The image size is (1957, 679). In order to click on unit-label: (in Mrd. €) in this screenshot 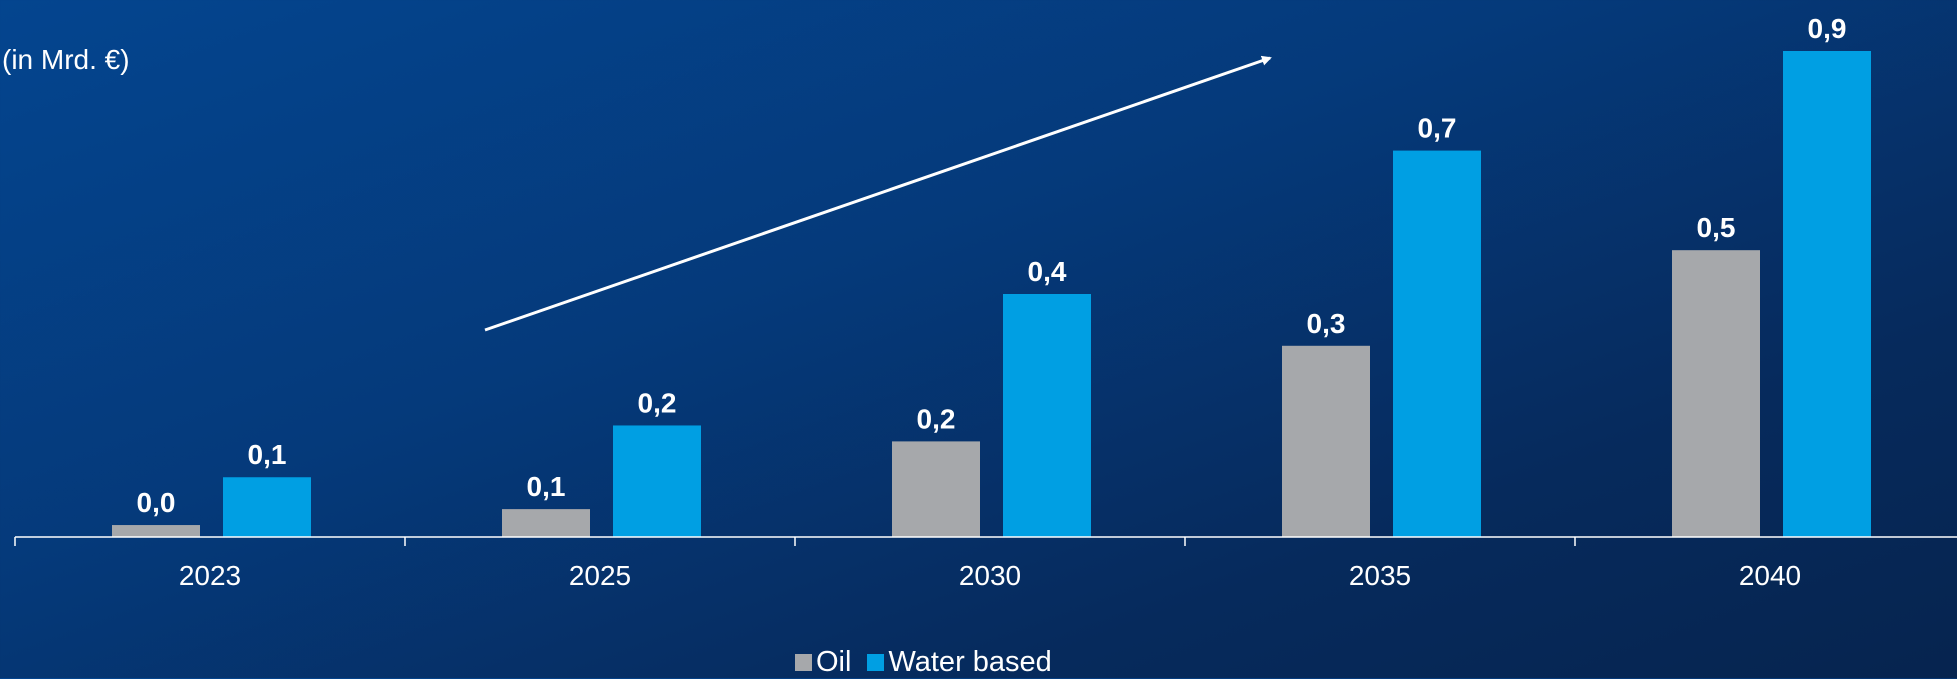, I will do `click(66, 59)`.